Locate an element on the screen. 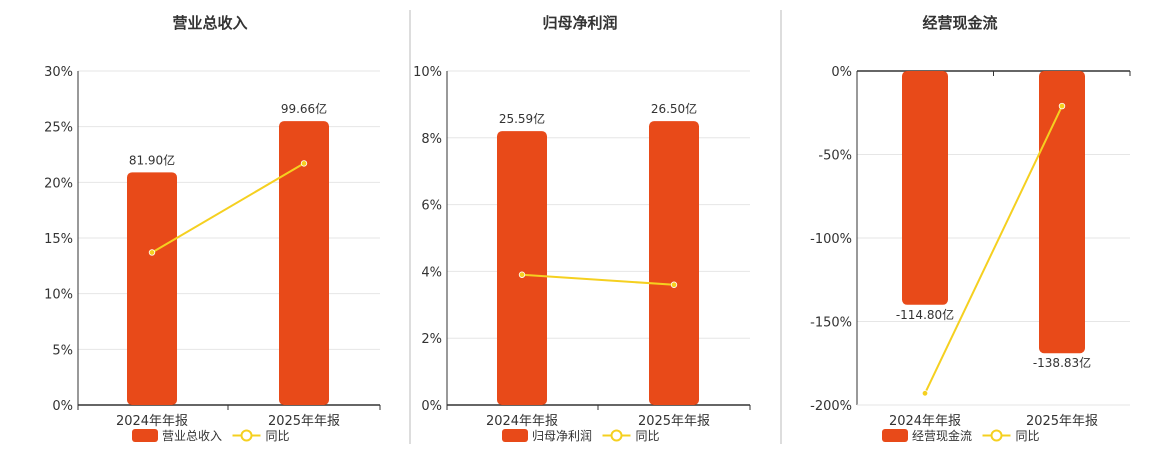 The width and height of the screenshot is (1160, 454). y-tick-label: 25% is located at coordinates (58, 128).